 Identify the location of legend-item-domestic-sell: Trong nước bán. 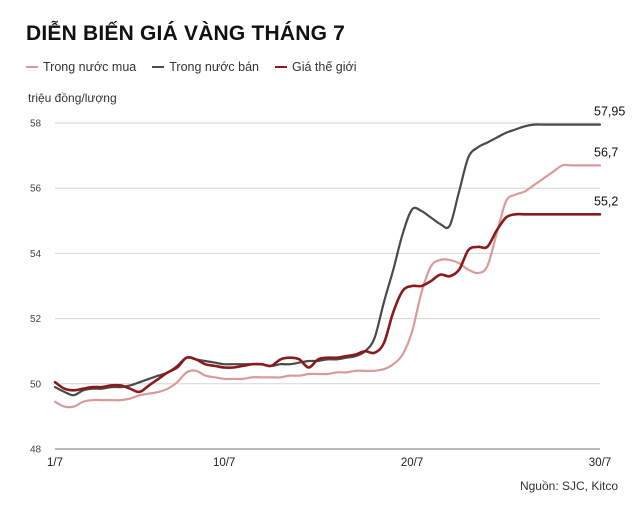
(205, 67).